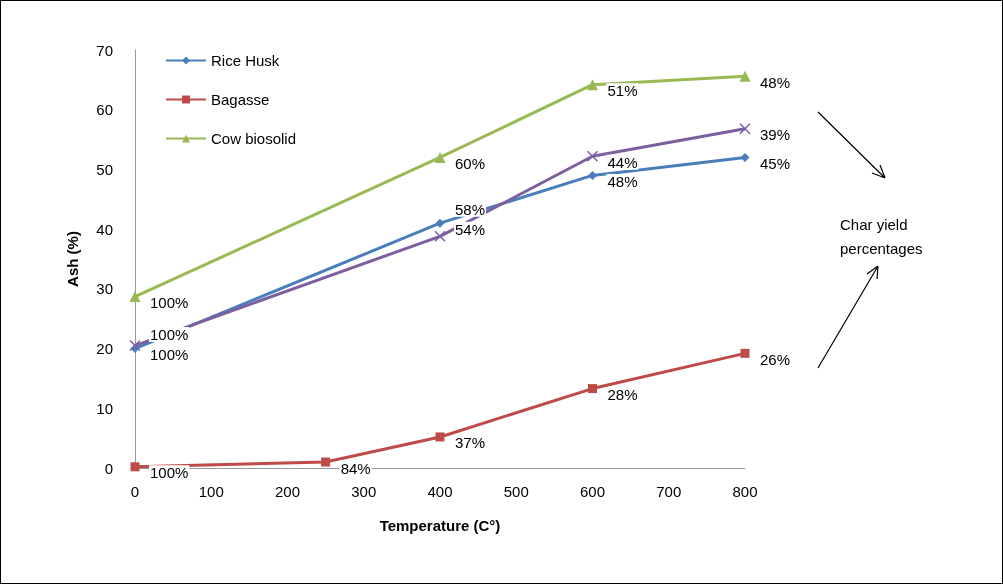 Image resolution: width=1003 pixels, height=584 pixels. What do you see at coordinates (440, 491) in the screenshot?
I see `x-tick-label: 400` at bounding box center [440, 491].